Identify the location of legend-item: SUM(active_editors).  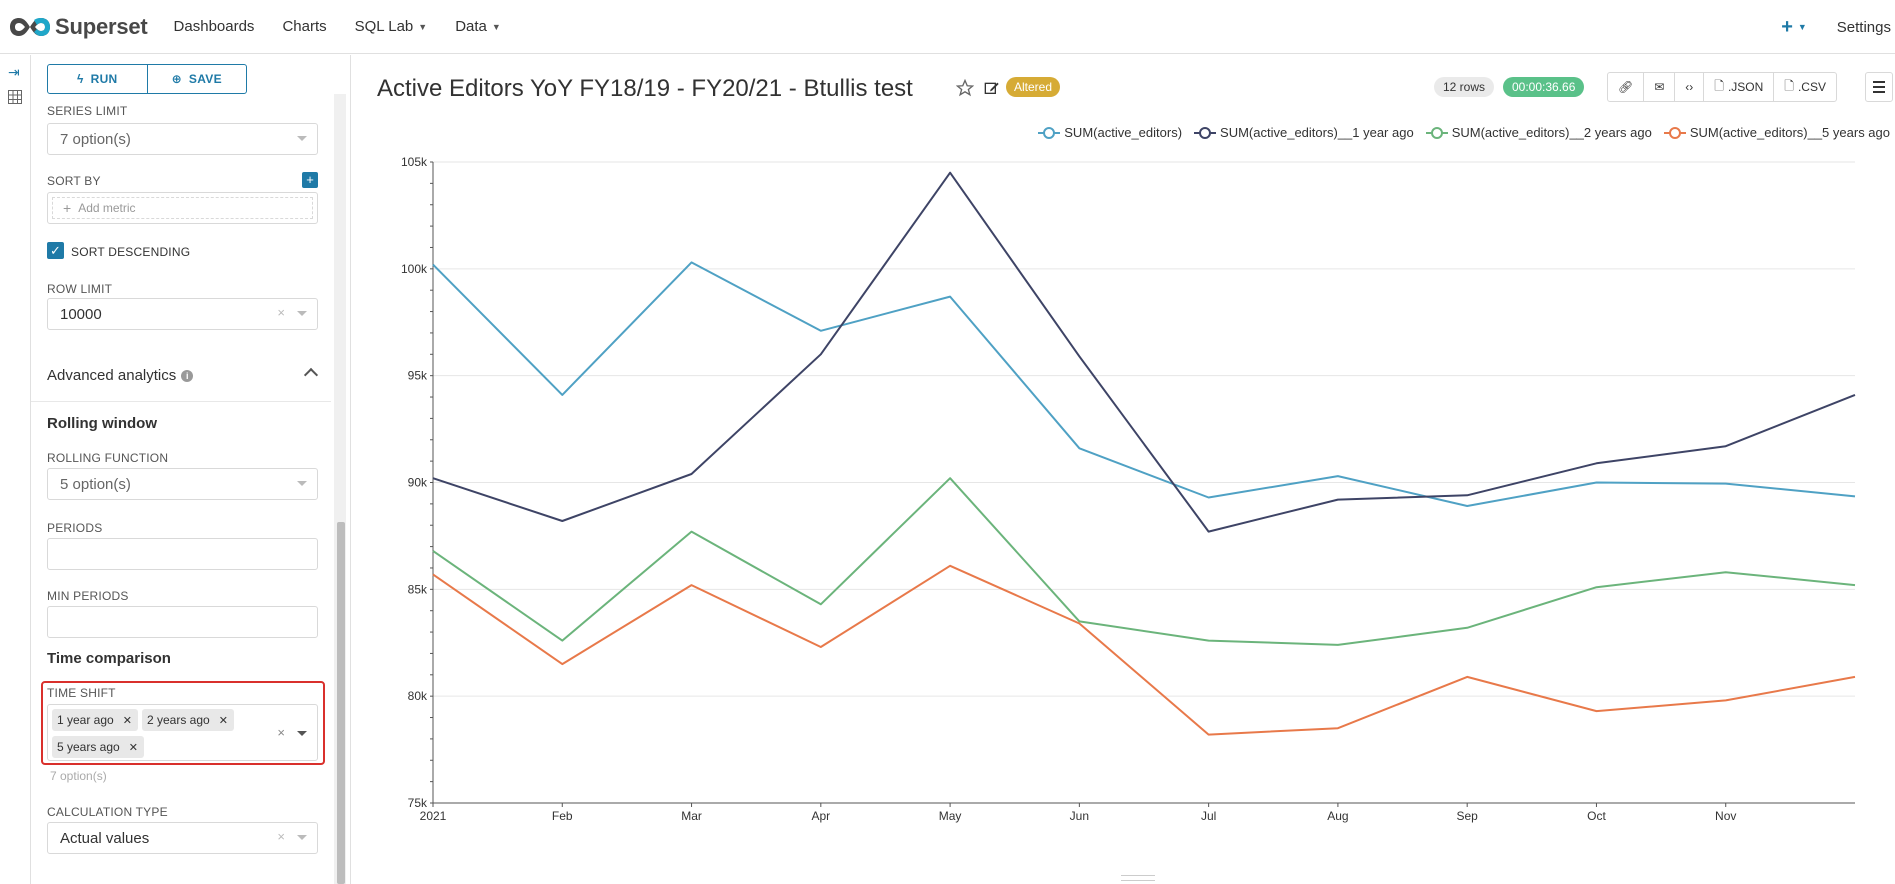
(1110, 132).